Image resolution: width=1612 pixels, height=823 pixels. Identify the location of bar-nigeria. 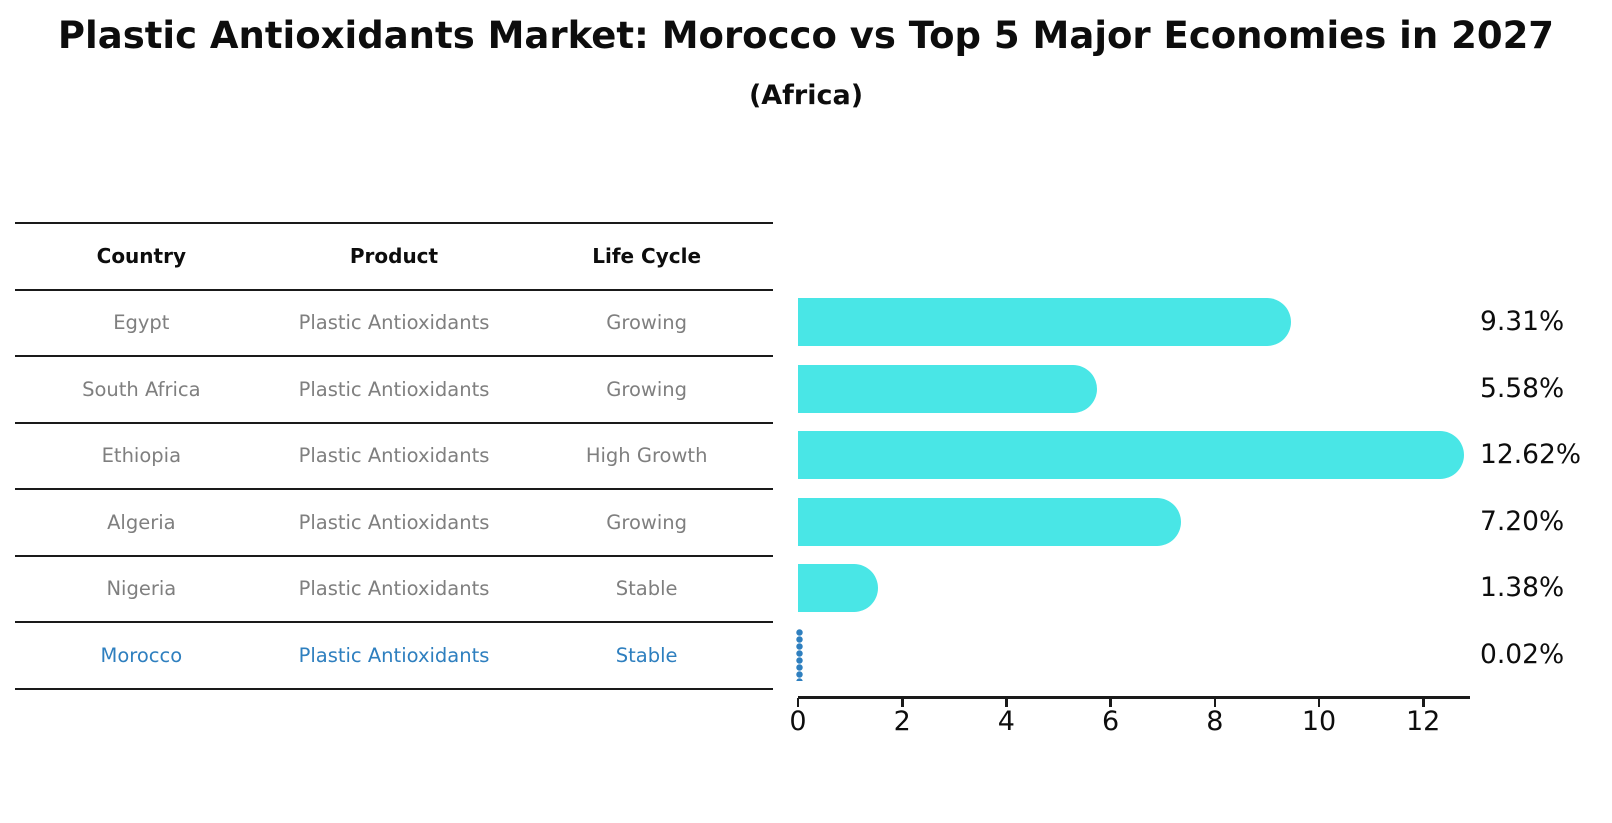
(838, 588).